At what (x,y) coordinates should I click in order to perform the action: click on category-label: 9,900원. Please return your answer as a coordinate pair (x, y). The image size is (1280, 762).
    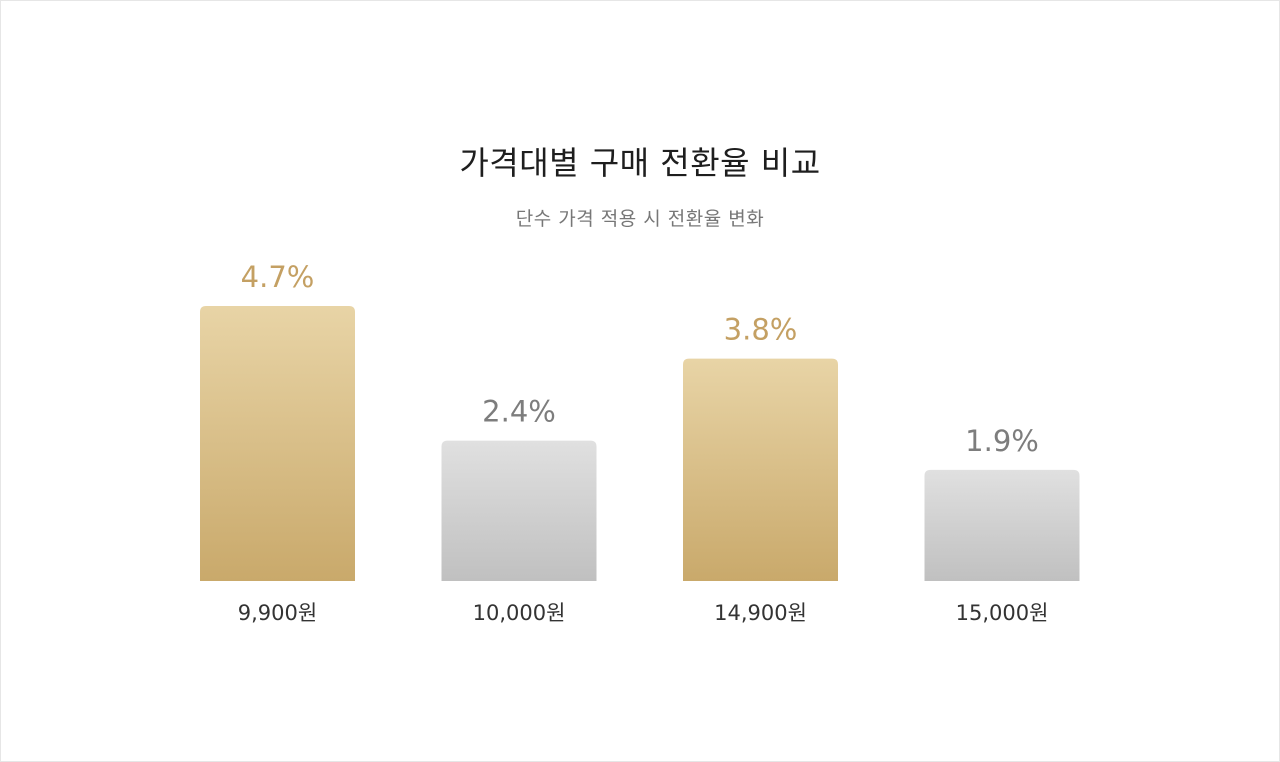
    Looking at the image, I should click on (277, 613).